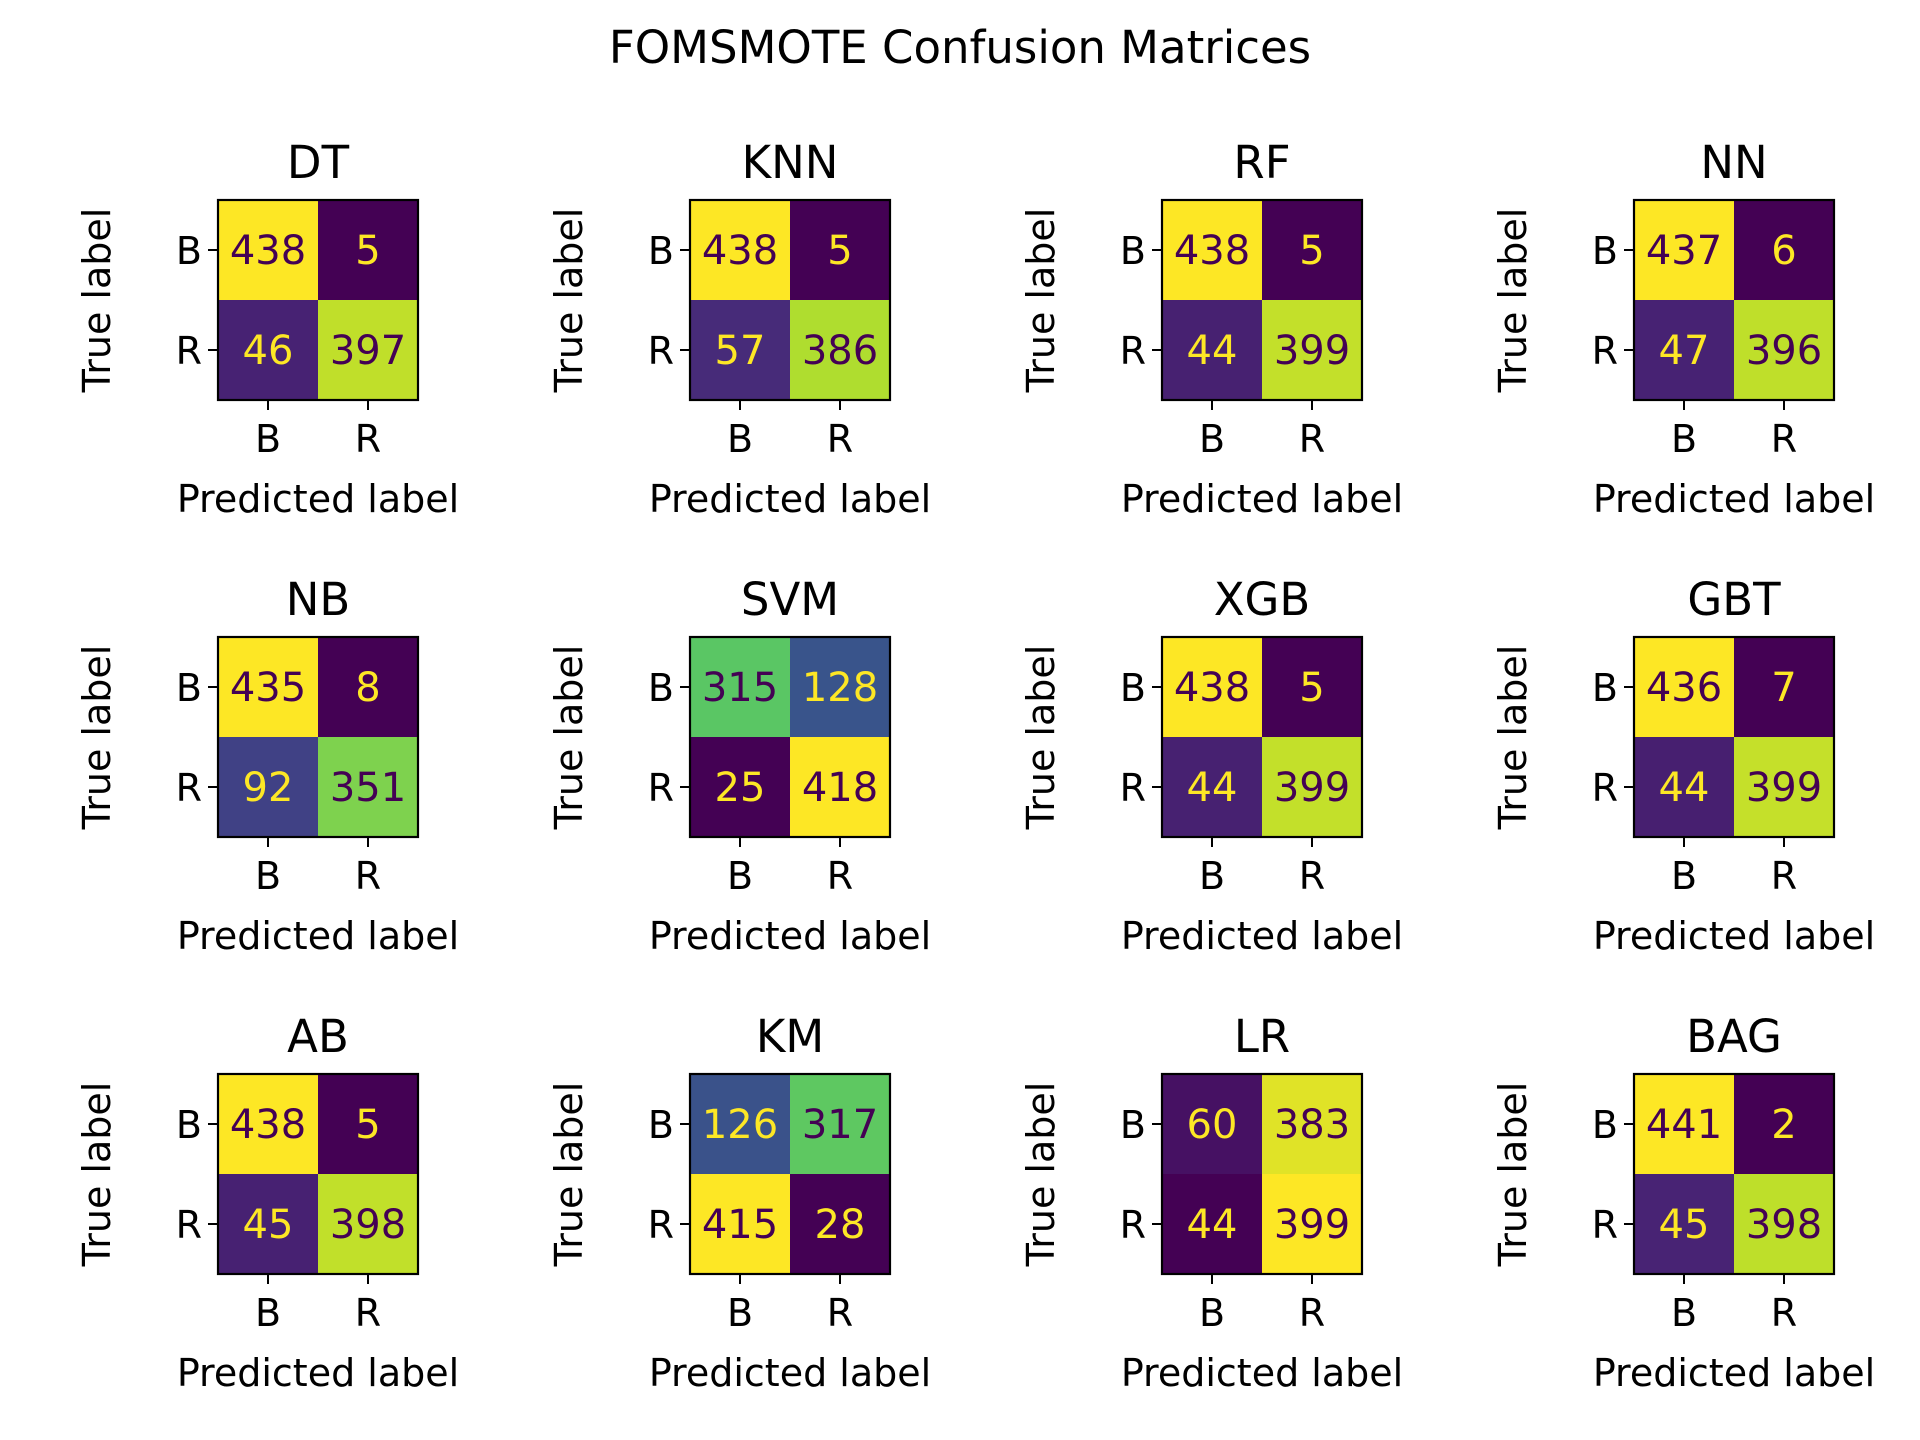  I want to click on x-tick-label-knn-0: B, so click(740, 439).